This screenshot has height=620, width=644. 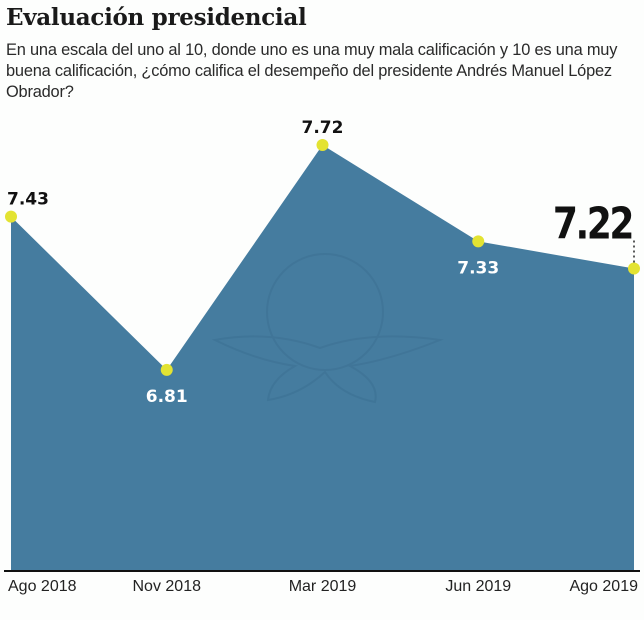 I want to click on eagle-emblem-watermark, so click(x=327, y=328).